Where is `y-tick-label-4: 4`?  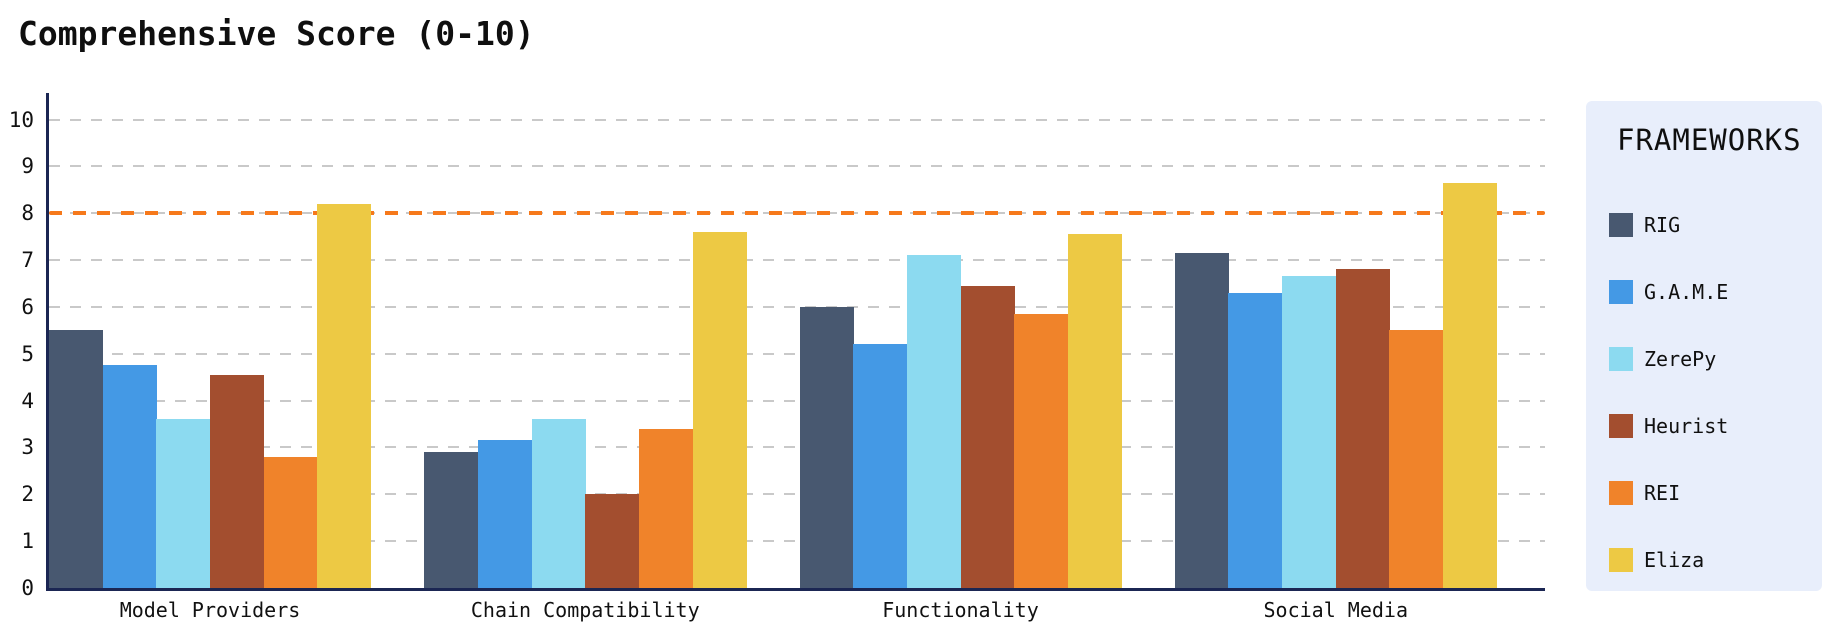
y-tick-label-4: 4 is located at coordinates (27, 400).